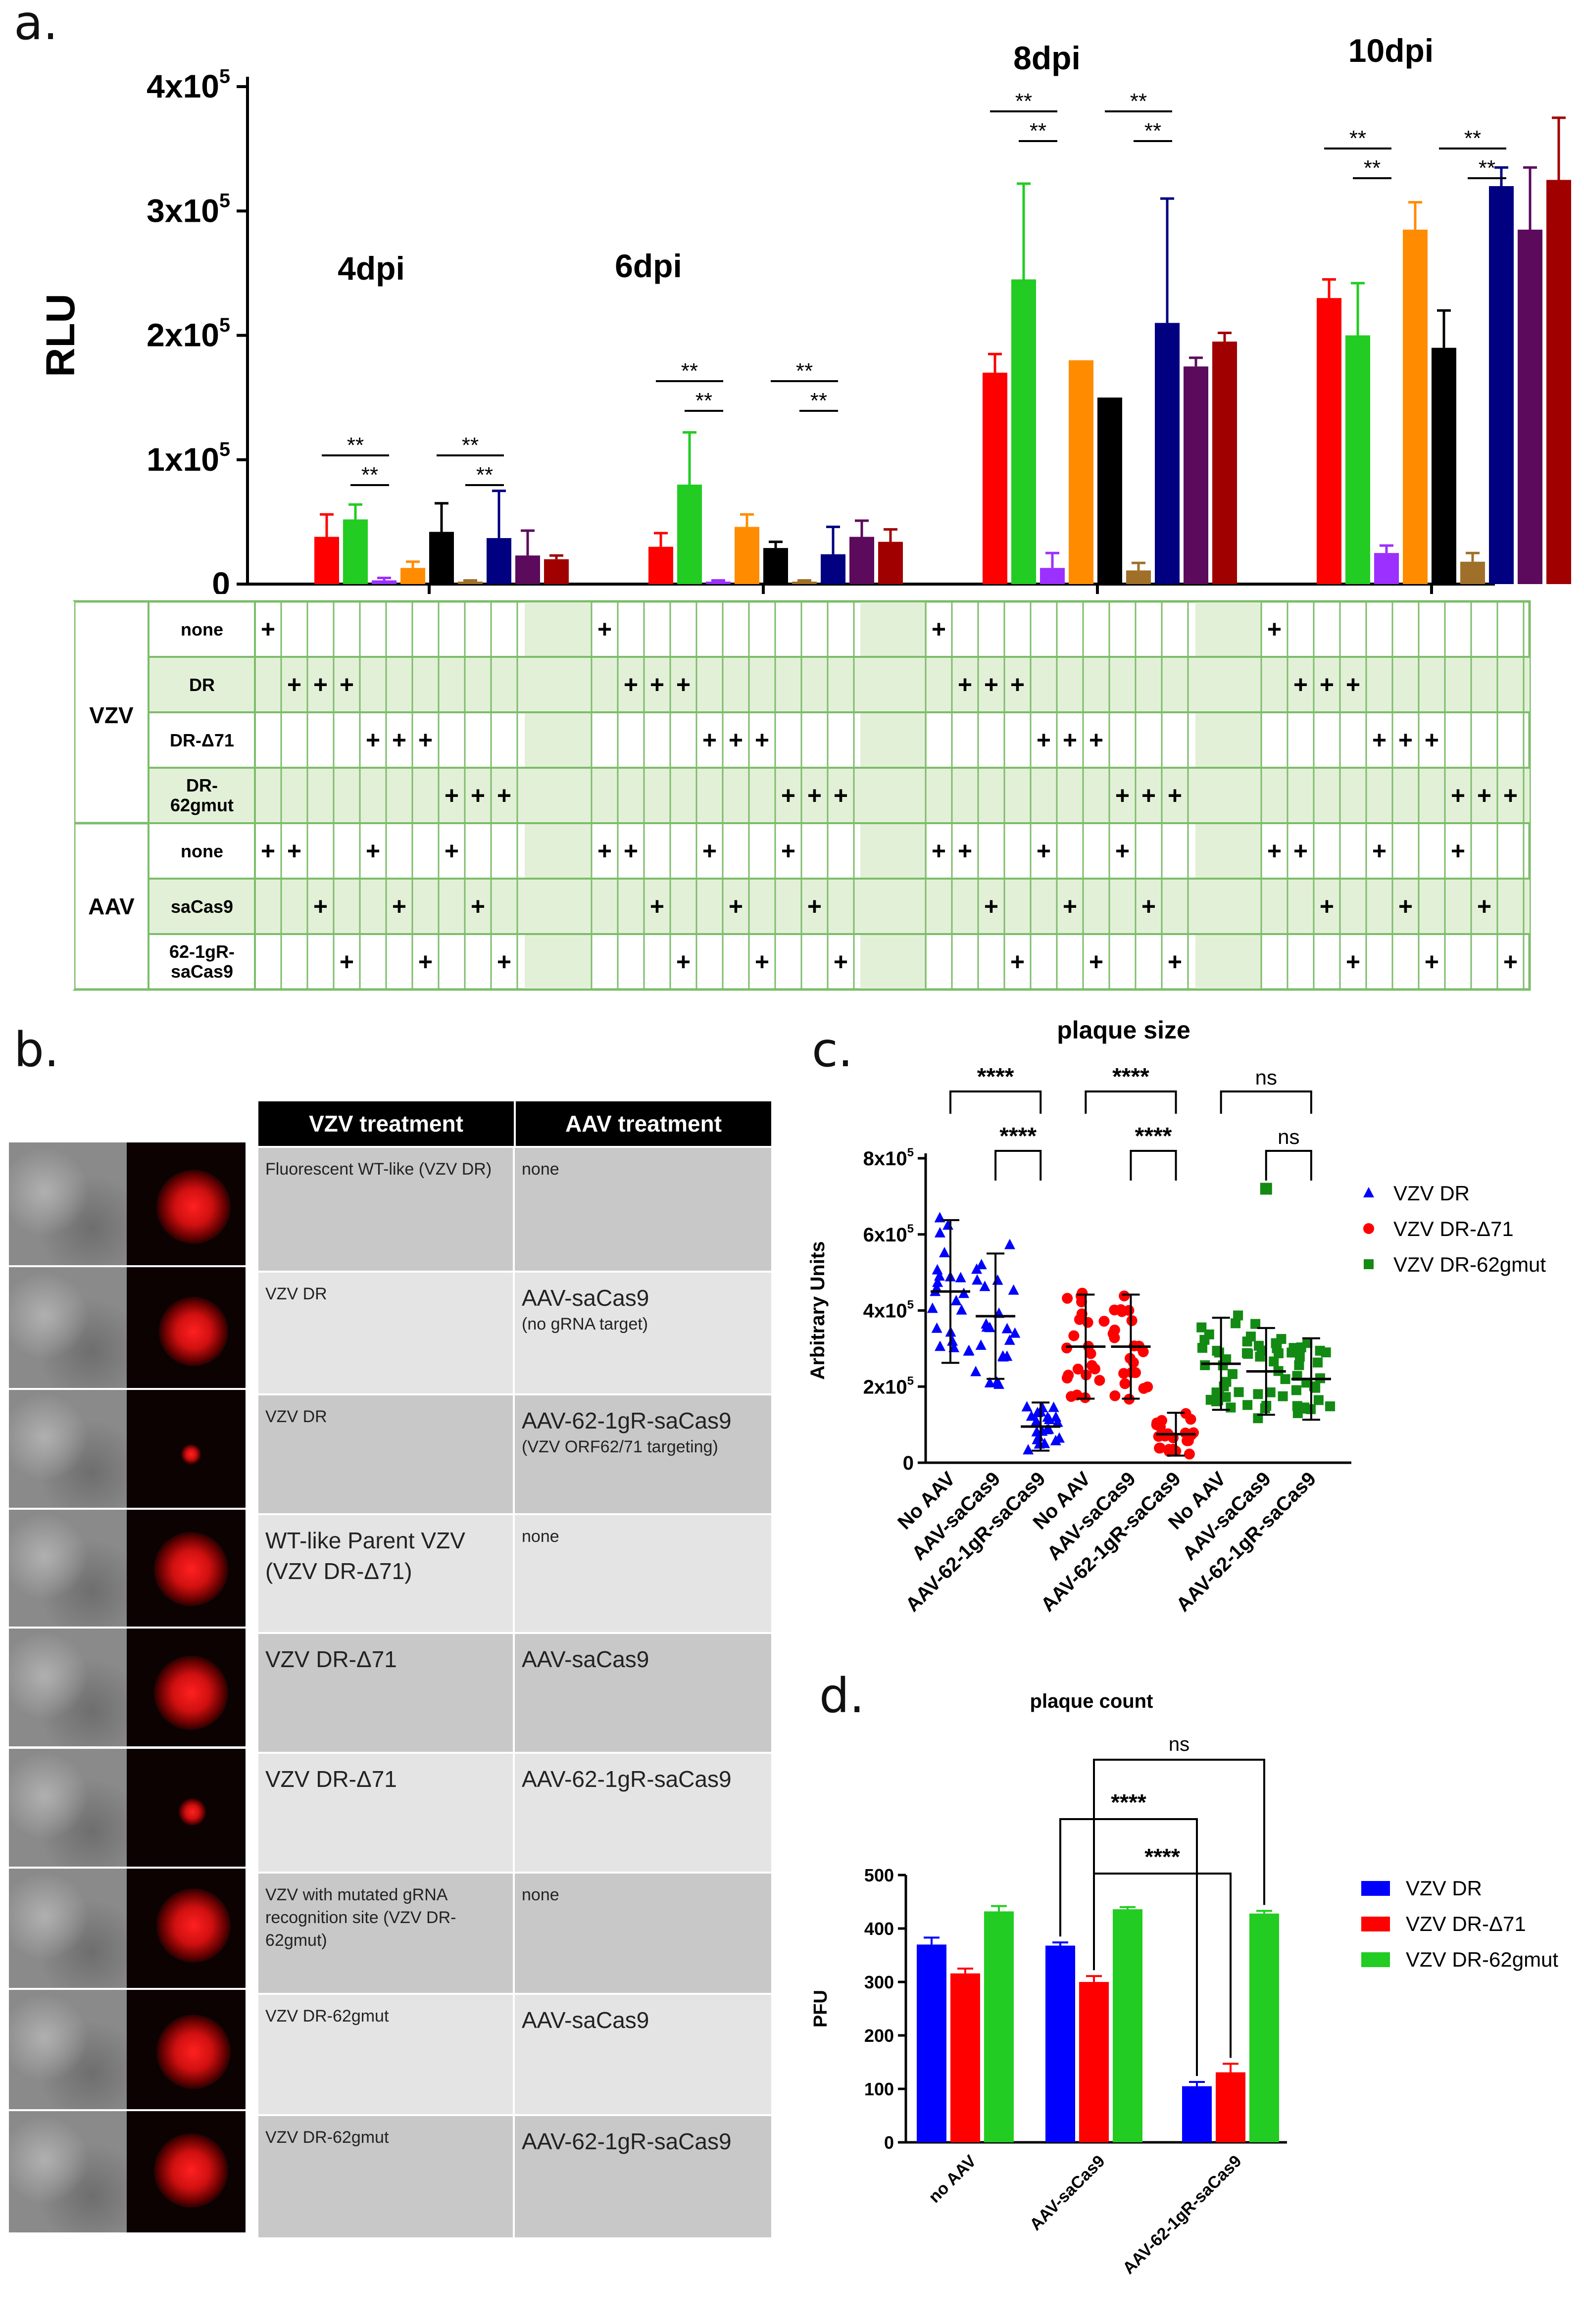 This screenshot has height=2324, width=1584. What do you see at coordinates (839, 906) in the screenshot?
I see `shaded-row` at bounding box center [839, 906].